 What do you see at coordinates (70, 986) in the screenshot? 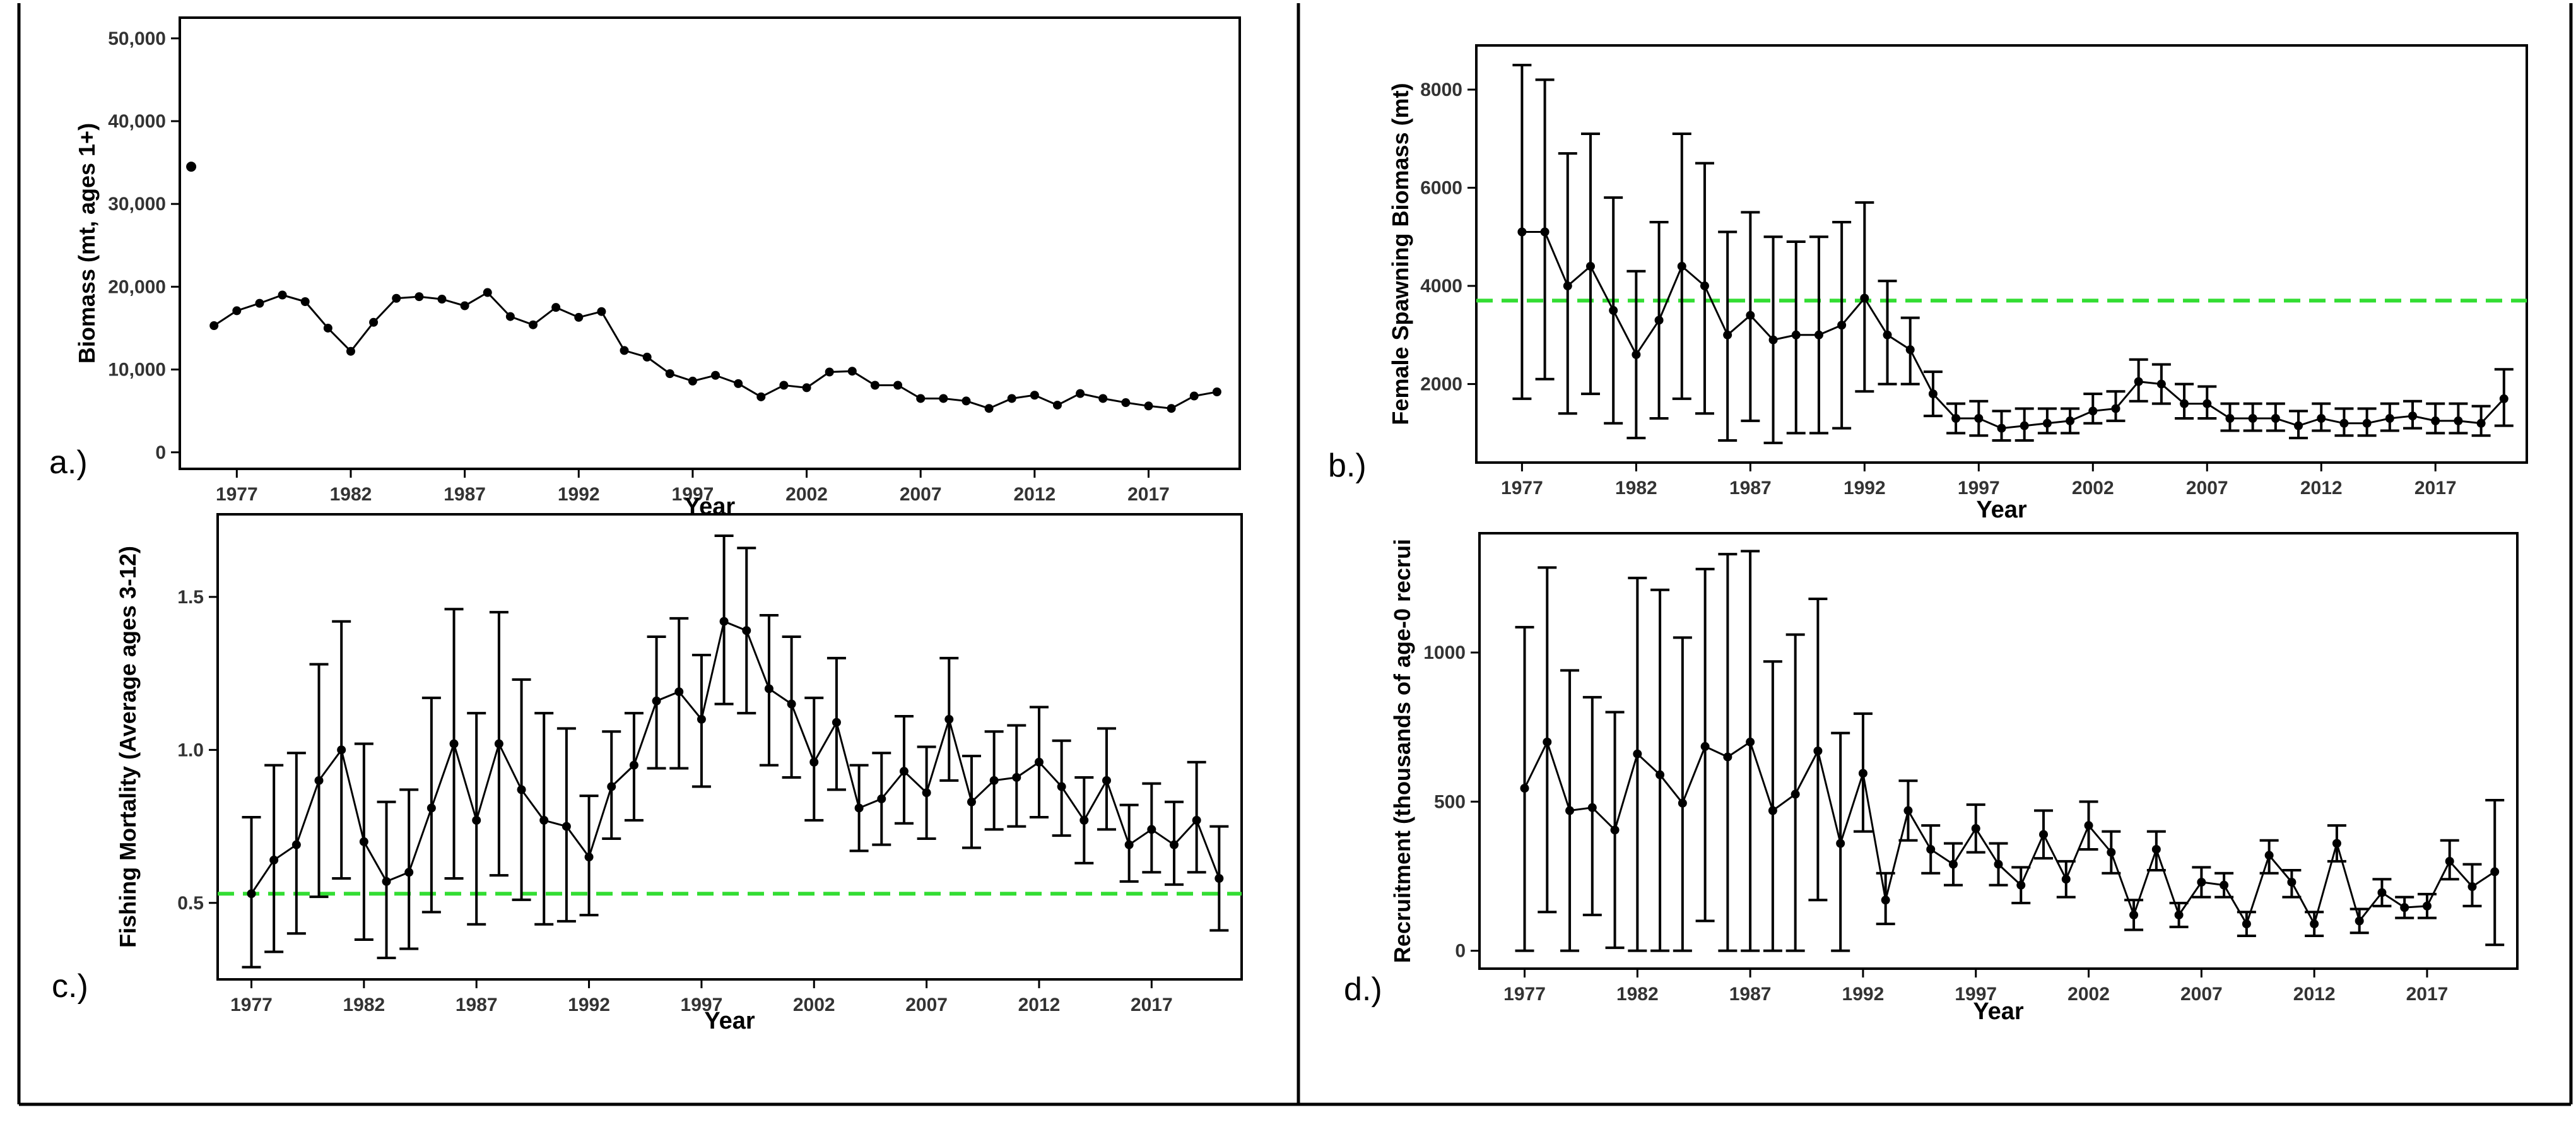
I see `panel-label-c: c.)` at bounding box center [70, 986].